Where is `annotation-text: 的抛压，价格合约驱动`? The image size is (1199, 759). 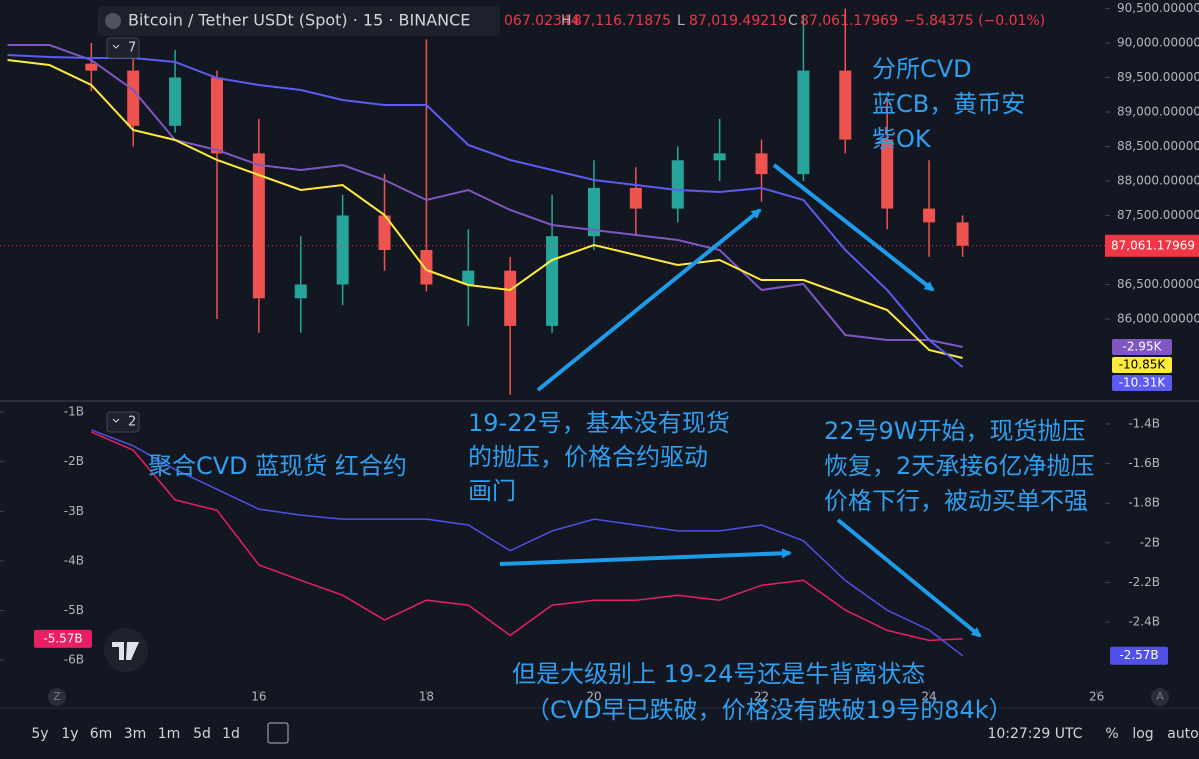 annotation-text: 的抛压，价格合约驱动 is located at coordinates (588, 457).